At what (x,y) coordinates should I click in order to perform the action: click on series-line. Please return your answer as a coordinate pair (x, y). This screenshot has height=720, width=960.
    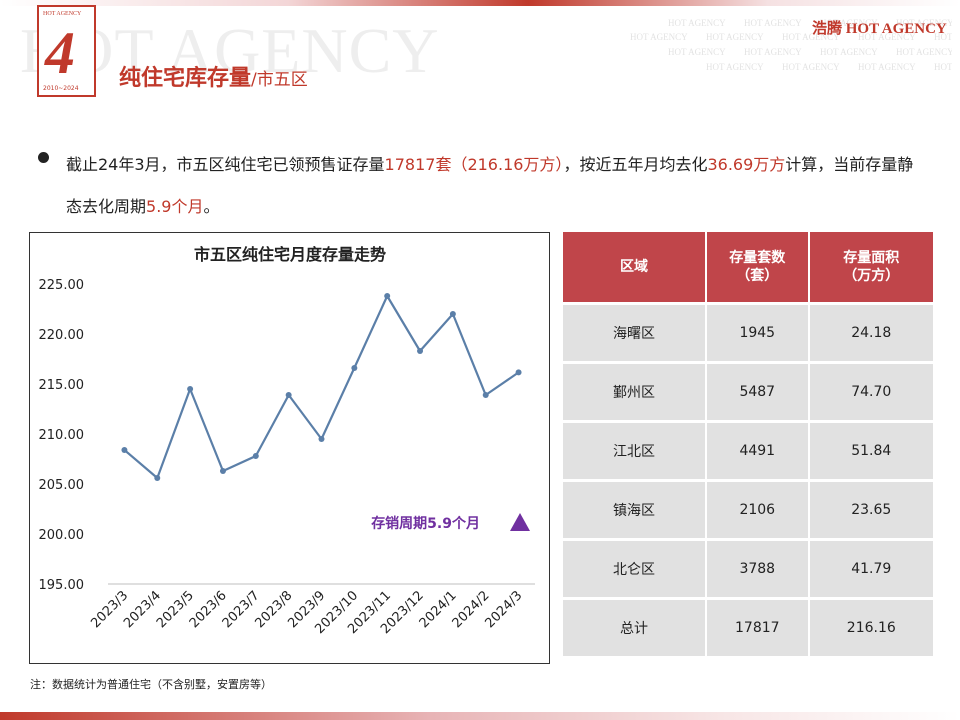
    Looking at the image, I should click on (321, 387).